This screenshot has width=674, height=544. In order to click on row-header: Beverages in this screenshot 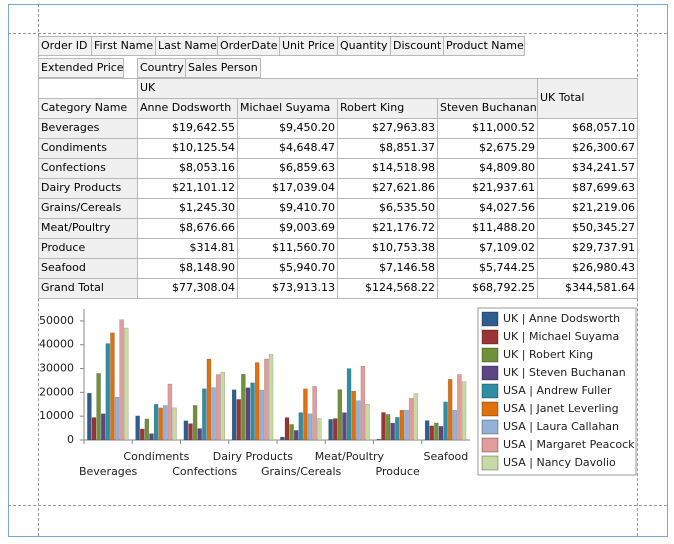, I will do `click(88, 128)`.